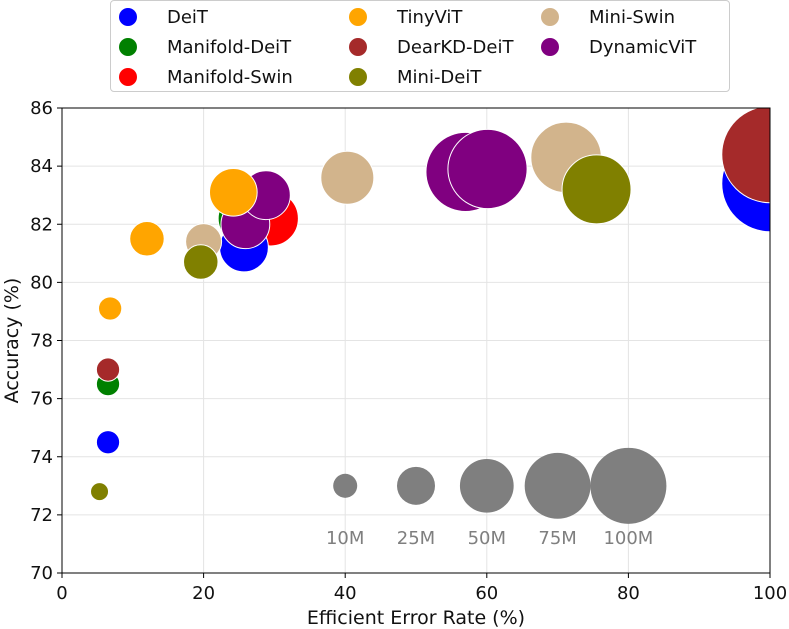  Describe the element at coordinates (41, 166) in the screenshot. I see `y-tick-label: 84` at that location.